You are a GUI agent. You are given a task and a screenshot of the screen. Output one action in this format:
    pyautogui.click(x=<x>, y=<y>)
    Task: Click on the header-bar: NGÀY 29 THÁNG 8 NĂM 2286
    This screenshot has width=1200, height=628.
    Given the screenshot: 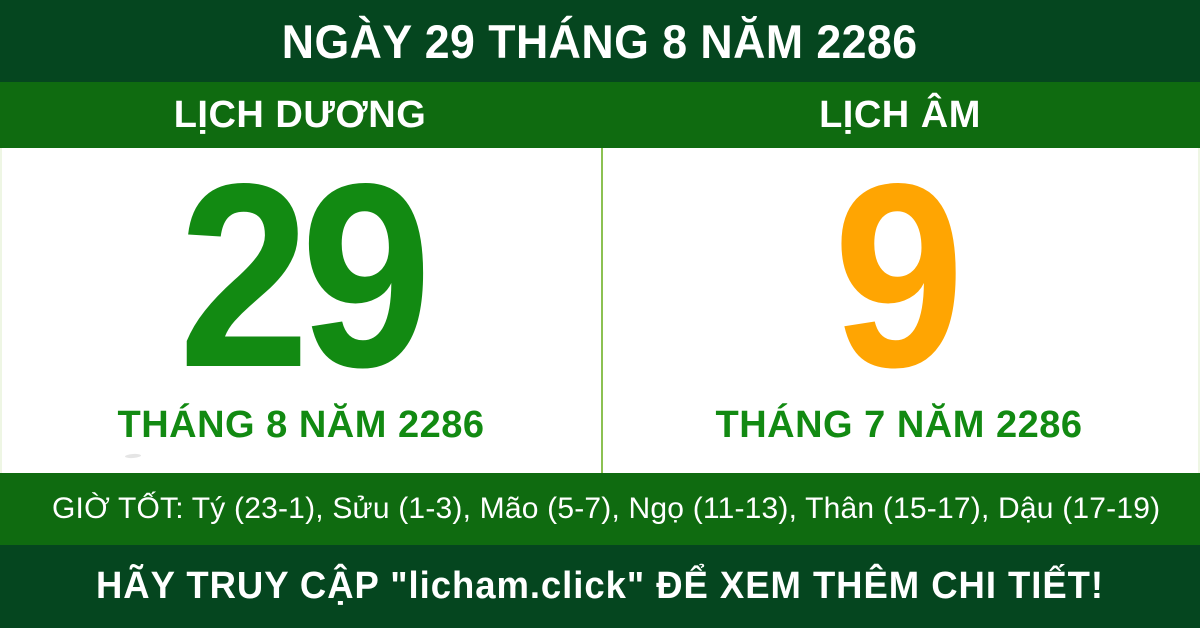 What is the action you would take?
    pyautogui.click(x=600, y=41)
    